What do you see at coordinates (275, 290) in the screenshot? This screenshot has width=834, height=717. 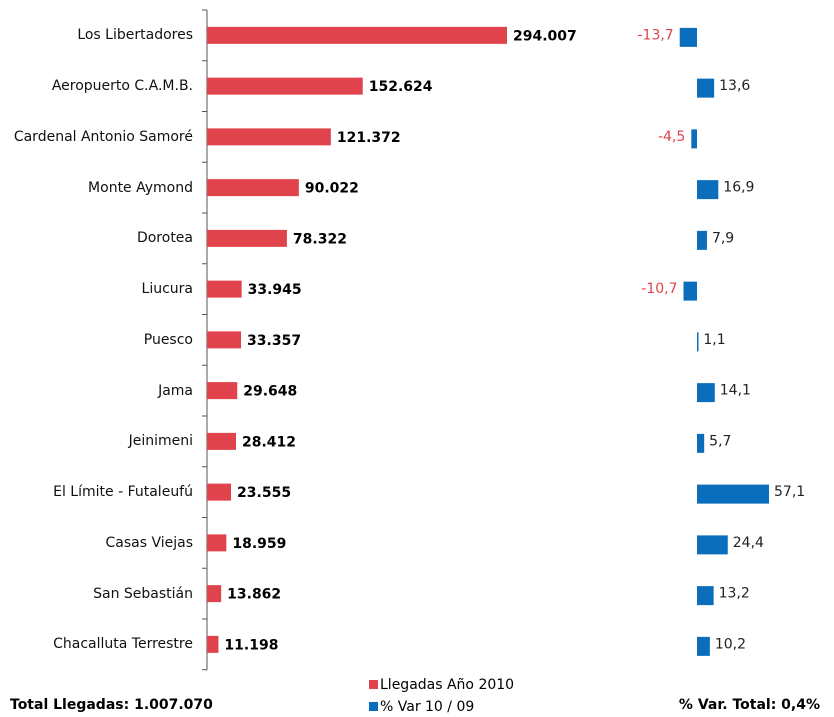 I see `value-label: 33.945` at bounding box center [275, 290].